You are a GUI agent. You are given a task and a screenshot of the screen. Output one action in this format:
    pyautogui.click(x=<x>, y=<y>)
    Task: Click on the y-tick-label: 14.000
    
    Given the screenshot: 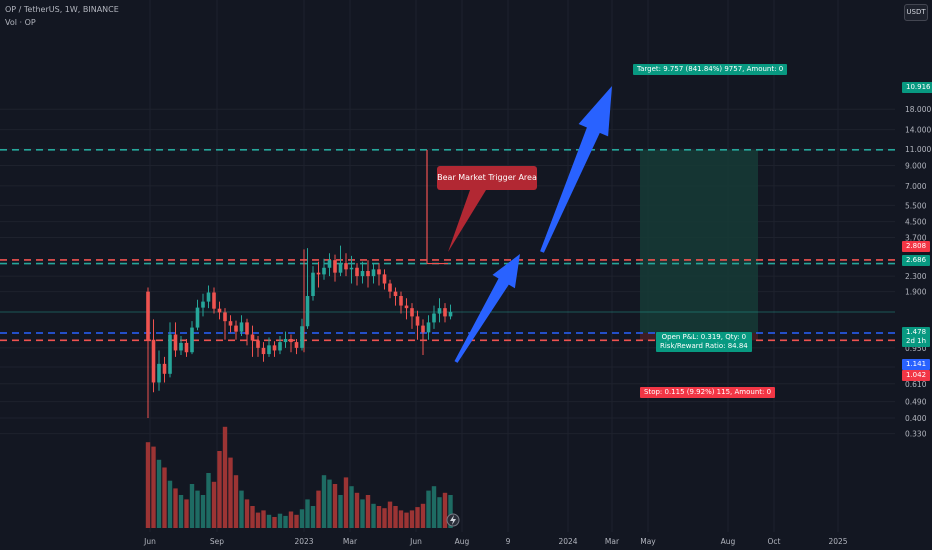 What is the action you would take?
    pyautogui.click(x=918, y=130)
    